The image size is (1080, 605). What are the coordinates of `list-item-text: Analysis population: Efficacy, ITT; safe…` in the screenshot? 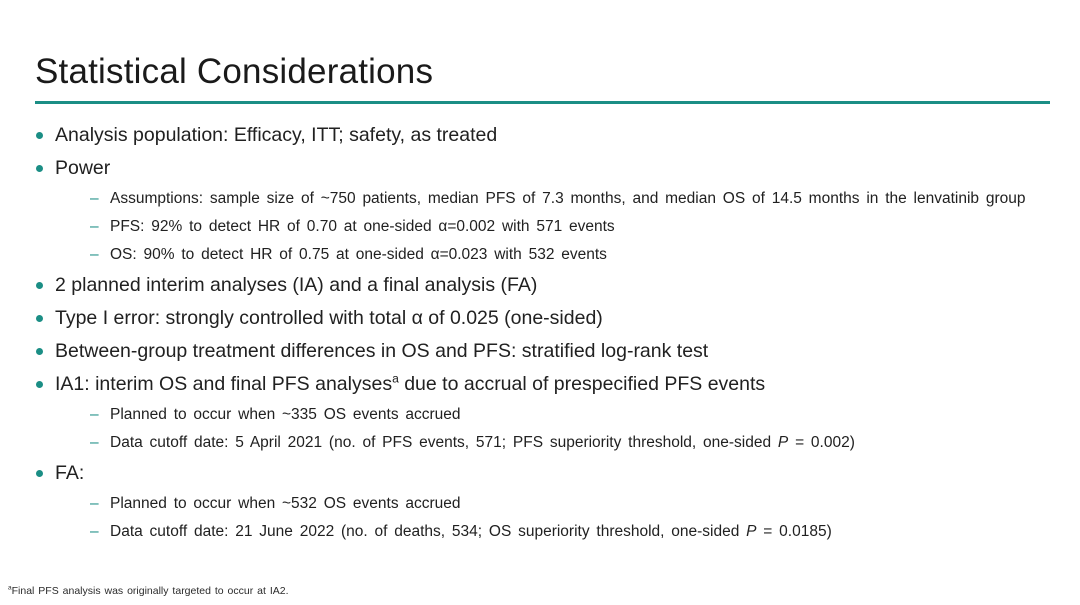 It's located at (276, 135).